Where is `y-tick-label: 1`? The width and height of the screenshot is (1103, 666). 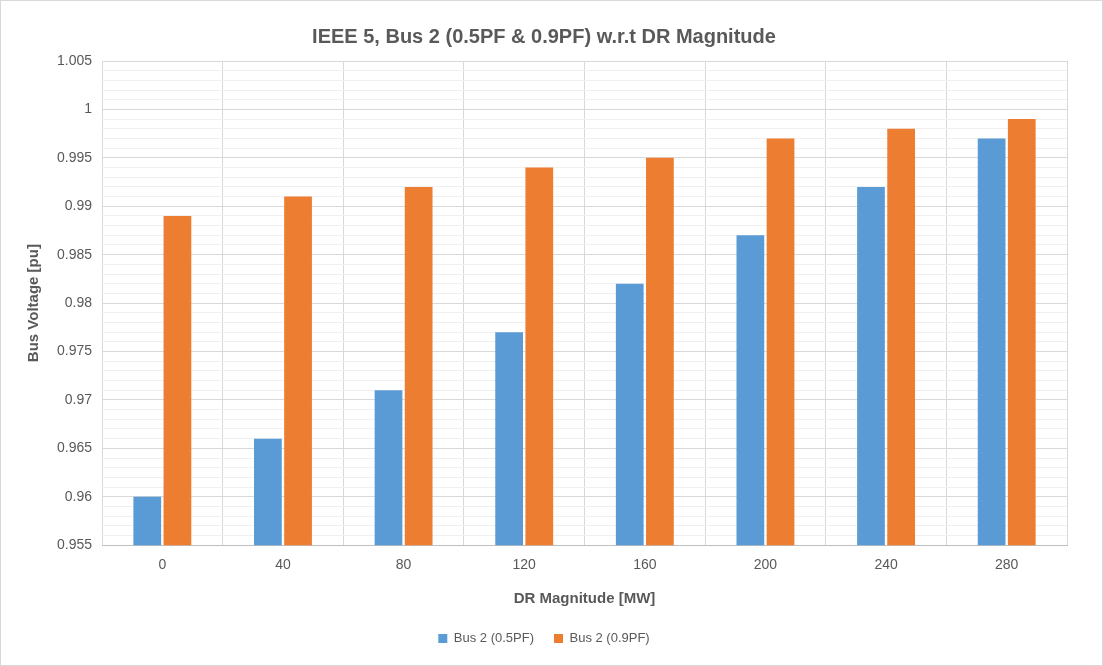
y-tick-label: 1 is located at coordinates (88, 108).